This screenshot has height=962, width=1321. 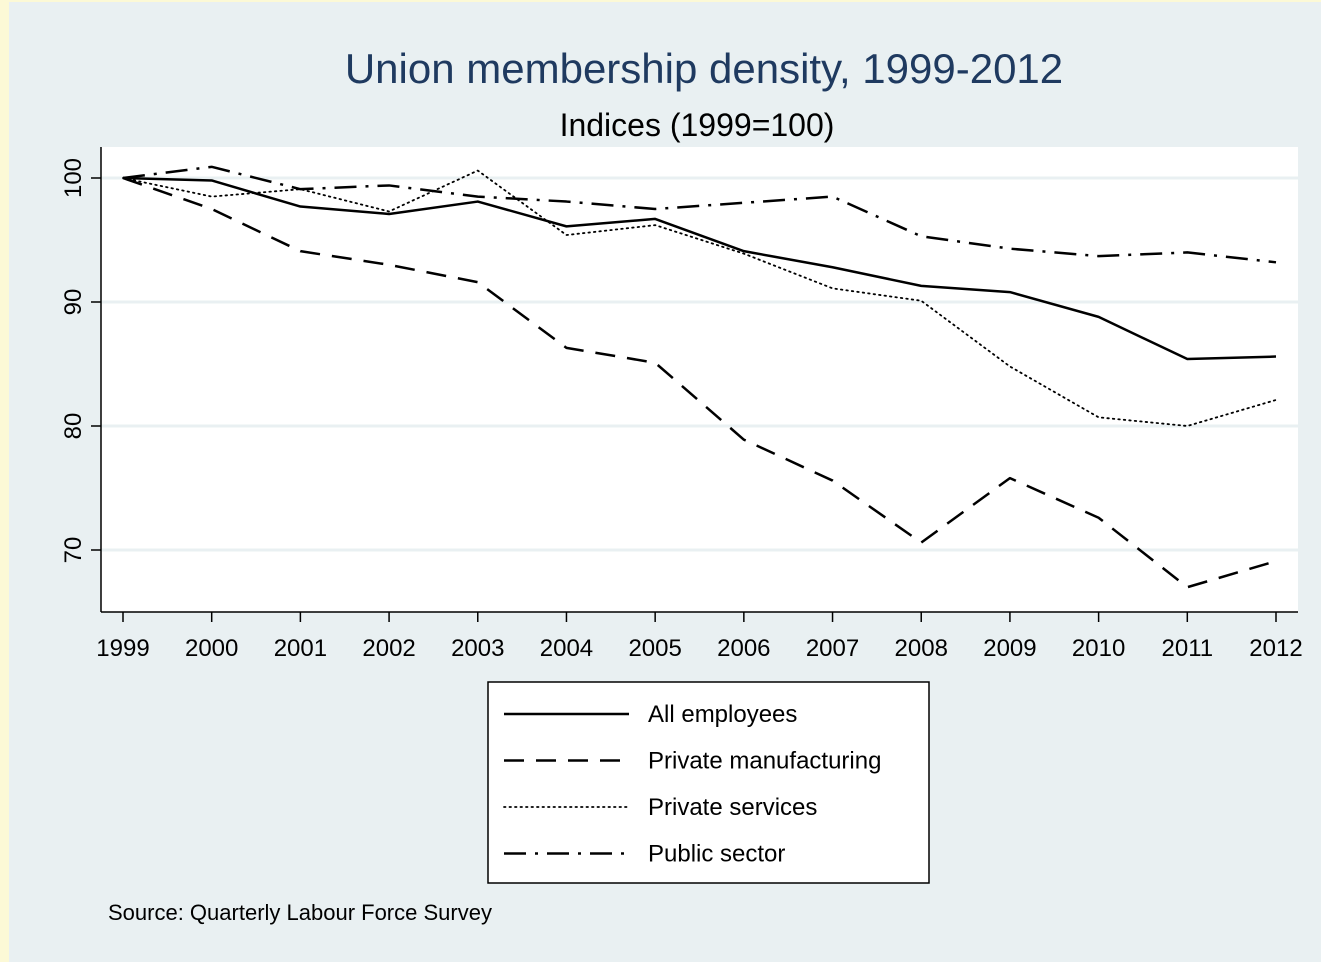 I want to click on legend-label: Public sector, so click(x=716, y=854).